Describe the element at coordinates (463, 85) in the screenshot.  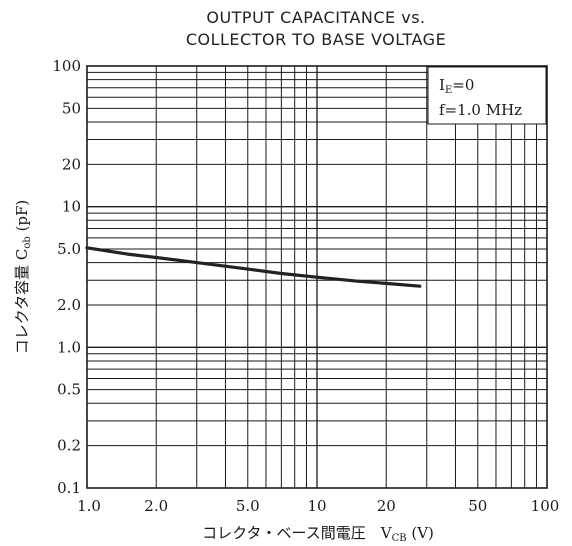
I see `legend-ie-value: =0` at that location.